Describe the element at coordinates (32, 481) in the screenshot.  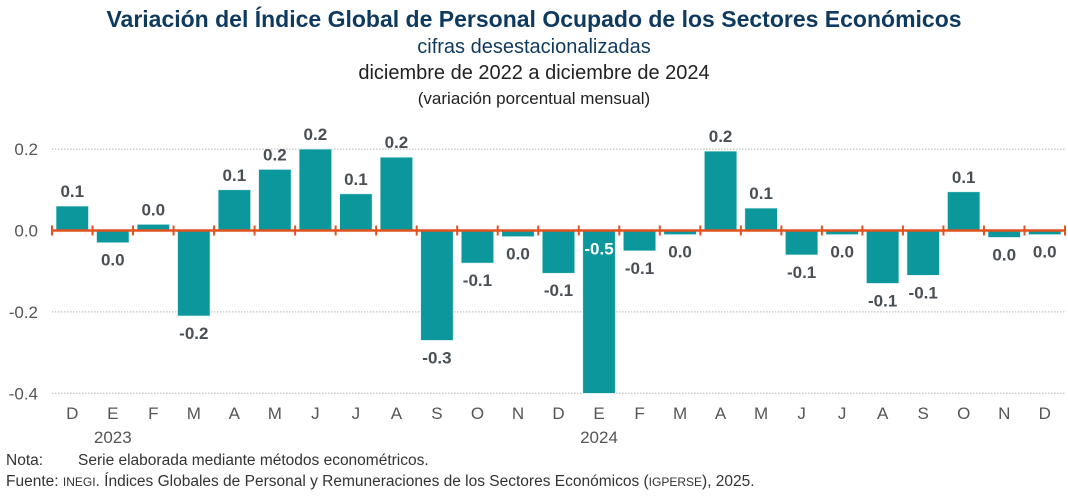
I see `source-label: Fuente:` at that location.